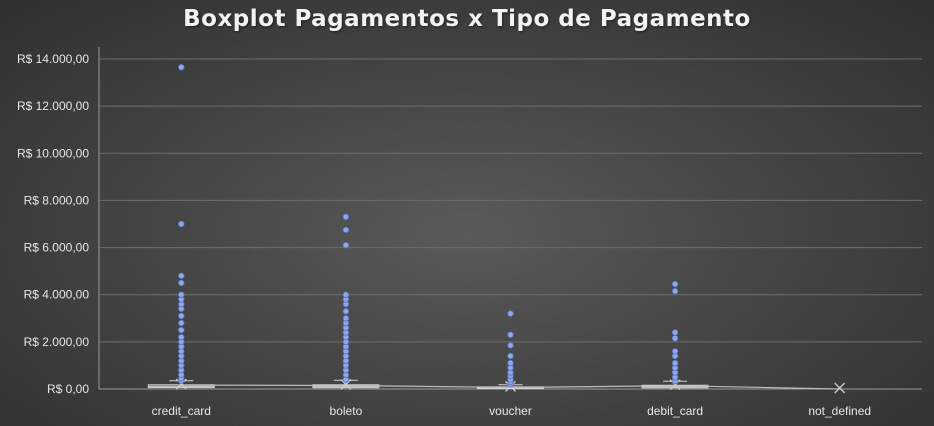 The height and width of the screenshot is (426, 934). I want to click on y-tick-label: R$ 2.000,00, so click(57, 342).